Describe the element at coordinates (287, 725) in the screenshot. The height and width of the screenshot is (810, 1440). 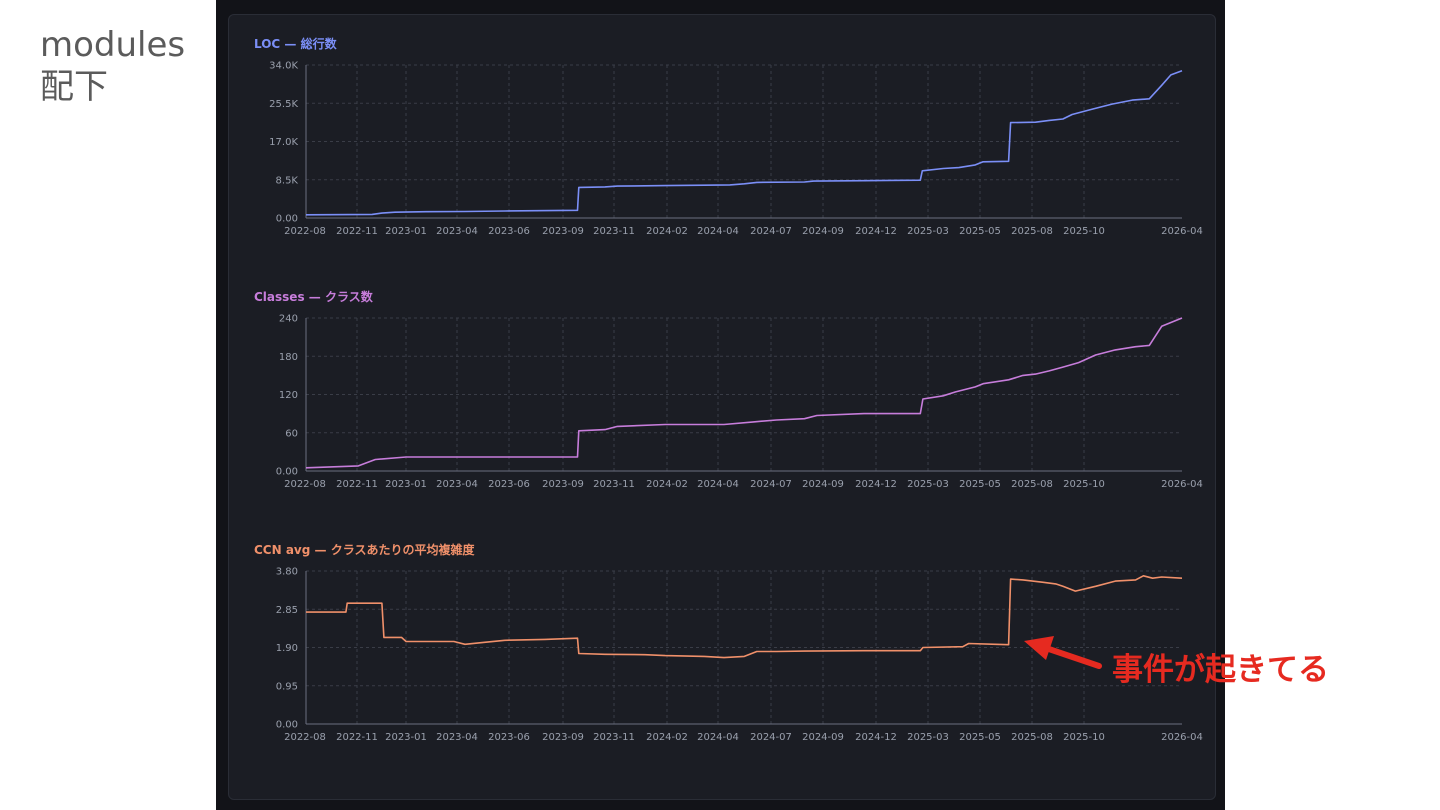
I see `ccn-y-tick-label: 0.00` at that location.